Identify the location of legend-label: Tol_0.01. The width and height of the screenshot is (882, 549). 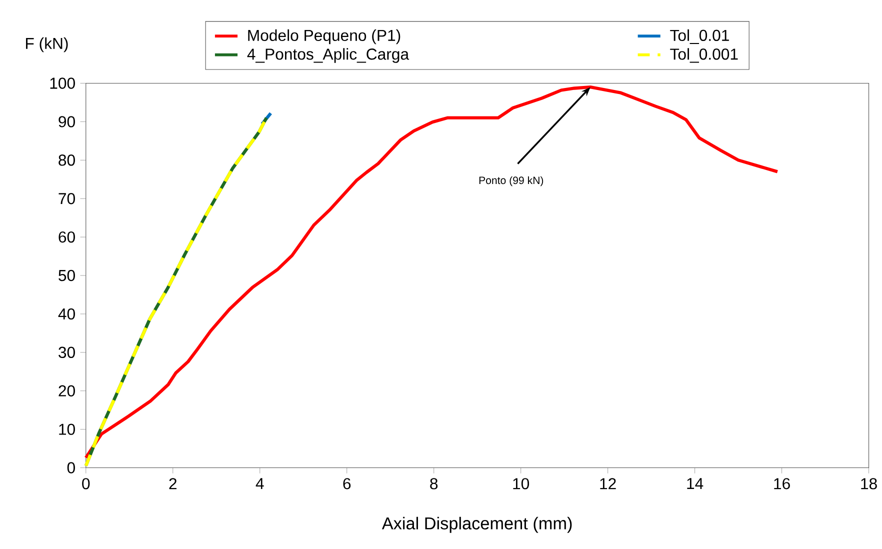
(699, 36).